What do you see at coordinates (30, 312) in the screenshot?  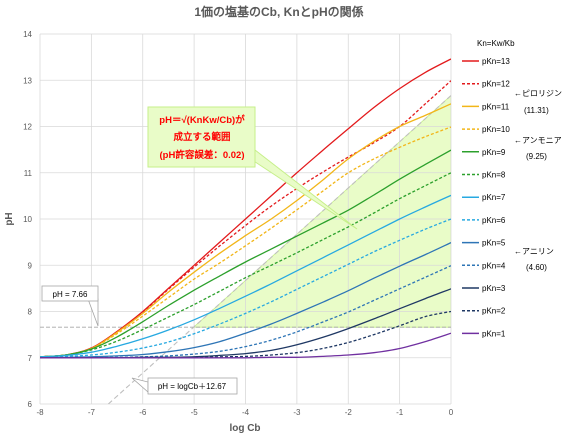 I see `y-tick-label: 8` at bounding box center [30, 312].